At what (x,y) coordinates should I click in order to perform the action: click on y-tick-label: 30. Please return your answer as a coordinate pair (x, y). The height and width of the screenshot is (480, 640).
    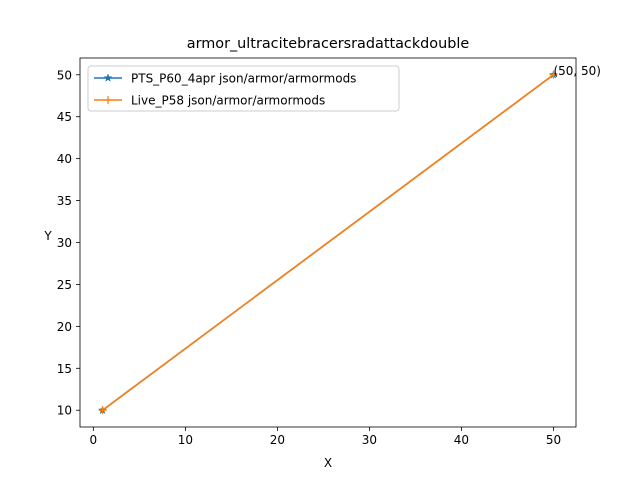
    Looking at the image, I should click on (64, 243).